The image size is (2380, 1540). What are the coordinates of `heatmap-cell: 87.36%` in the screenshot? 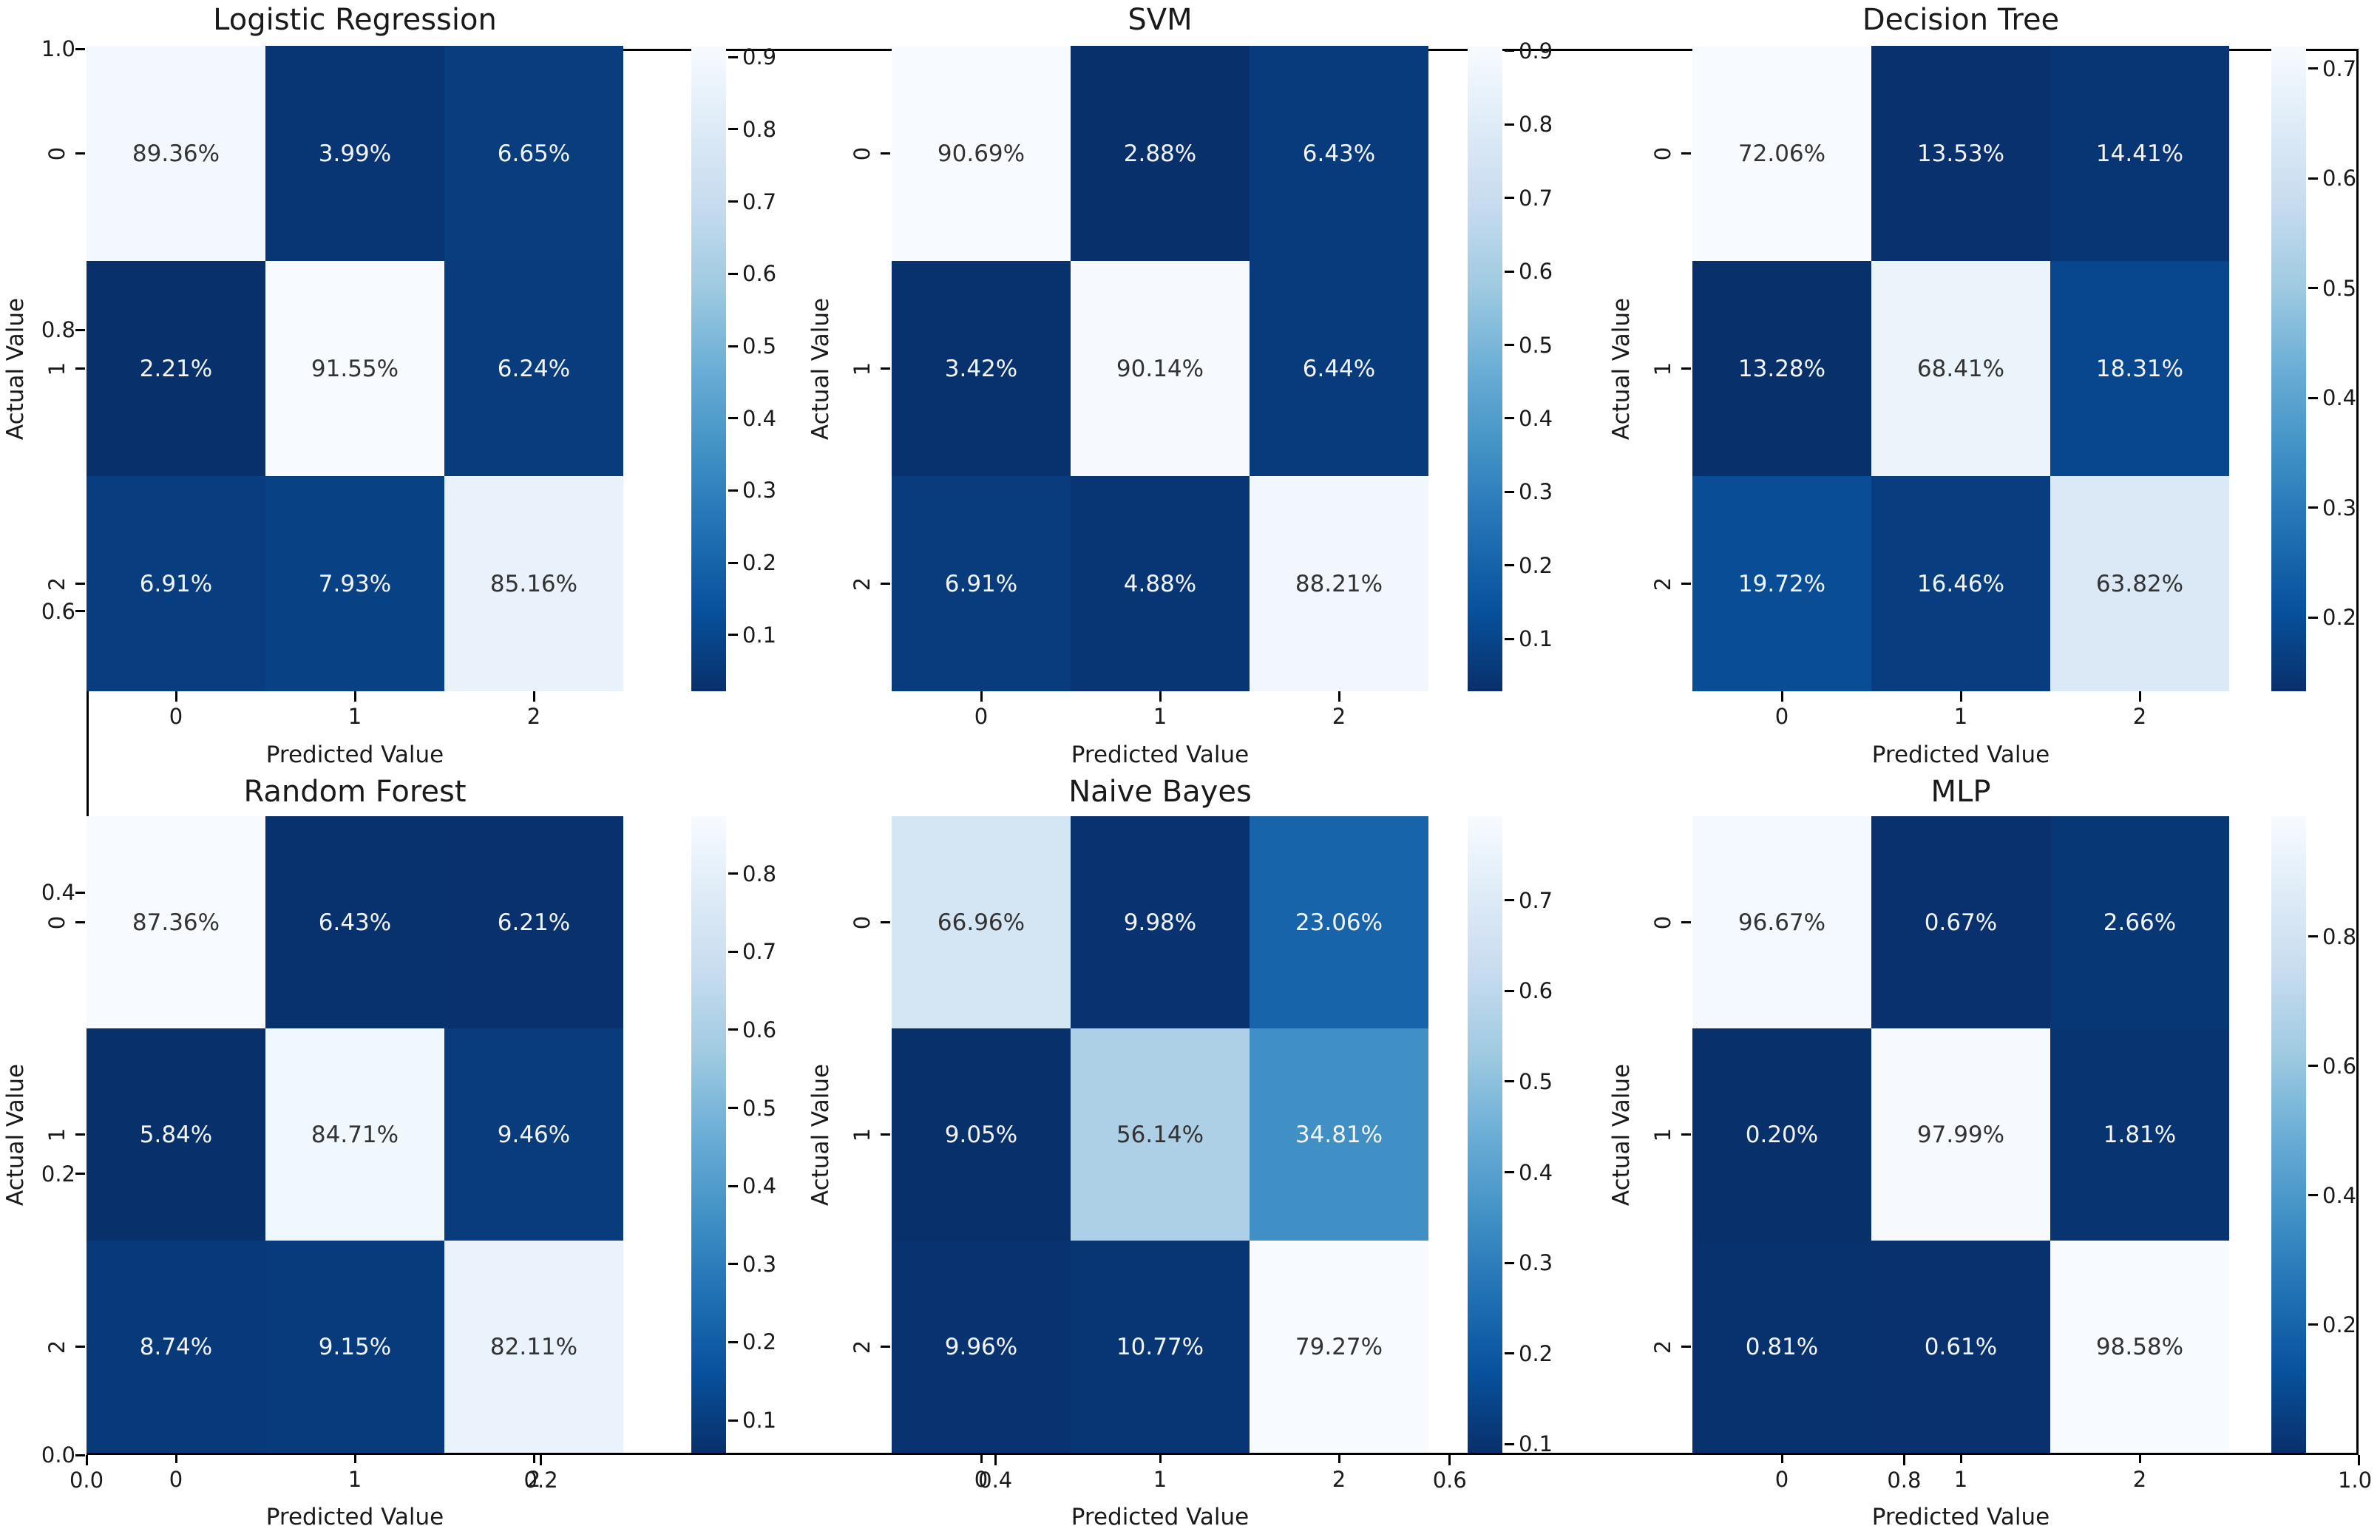 It's located at (176, 922).